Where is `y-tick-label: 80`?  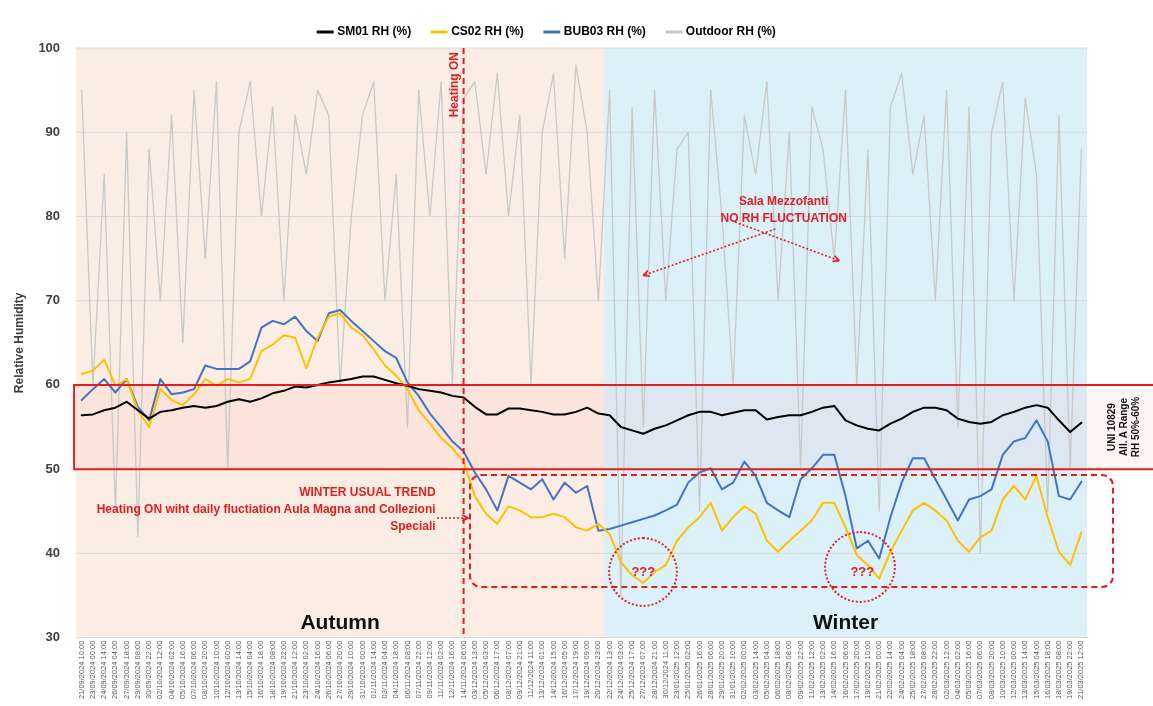 y-tick-label: 80 is located at coordinates (53, 216).